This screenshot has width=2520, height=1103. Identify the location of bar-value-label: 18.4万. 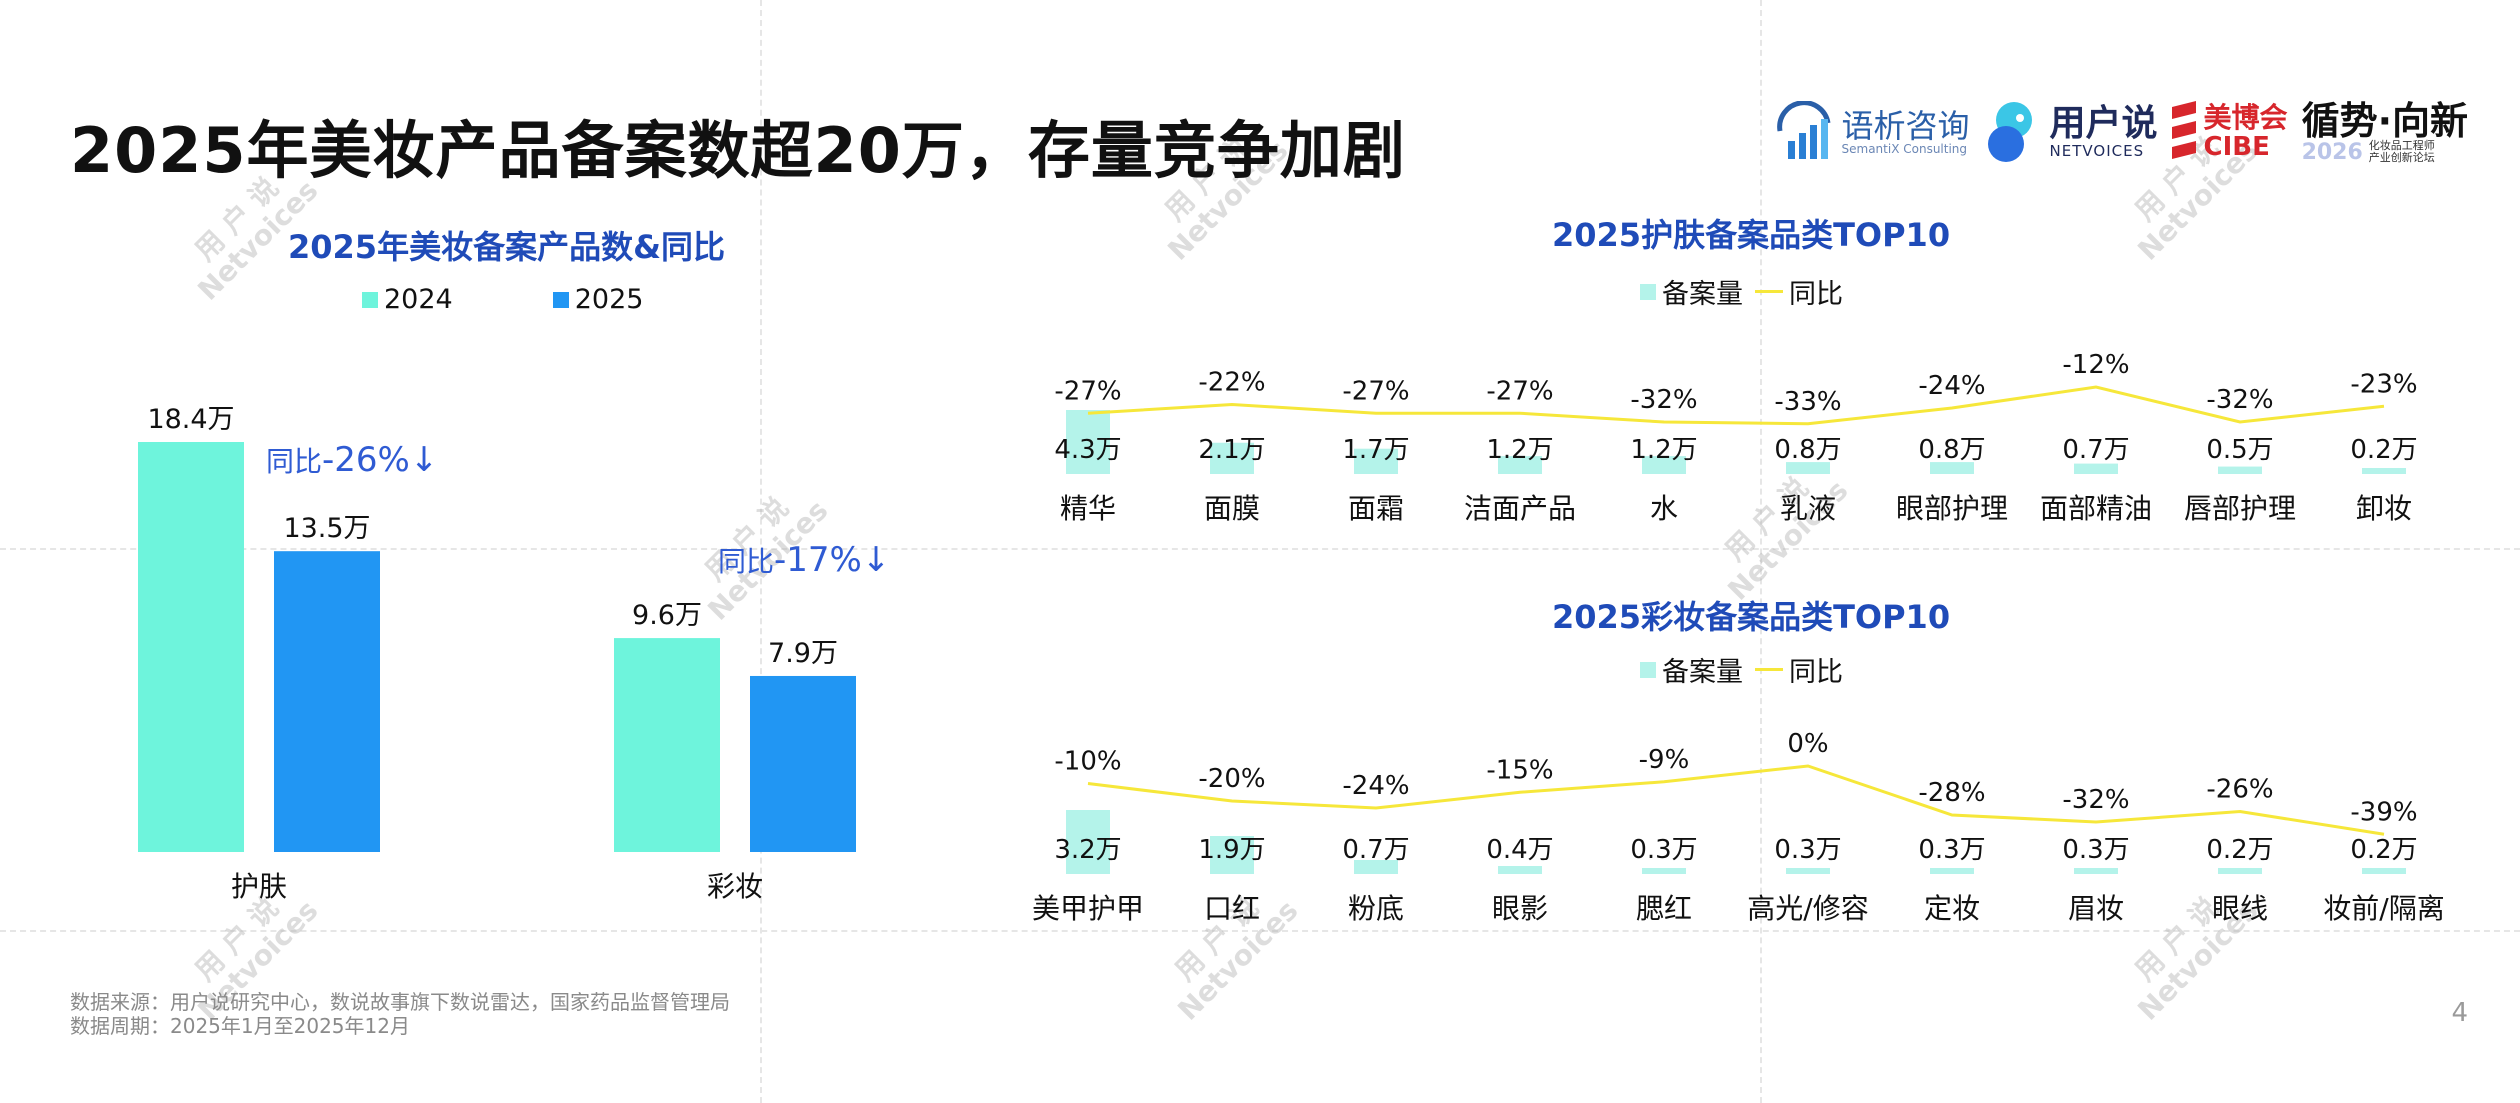
(190, 419).